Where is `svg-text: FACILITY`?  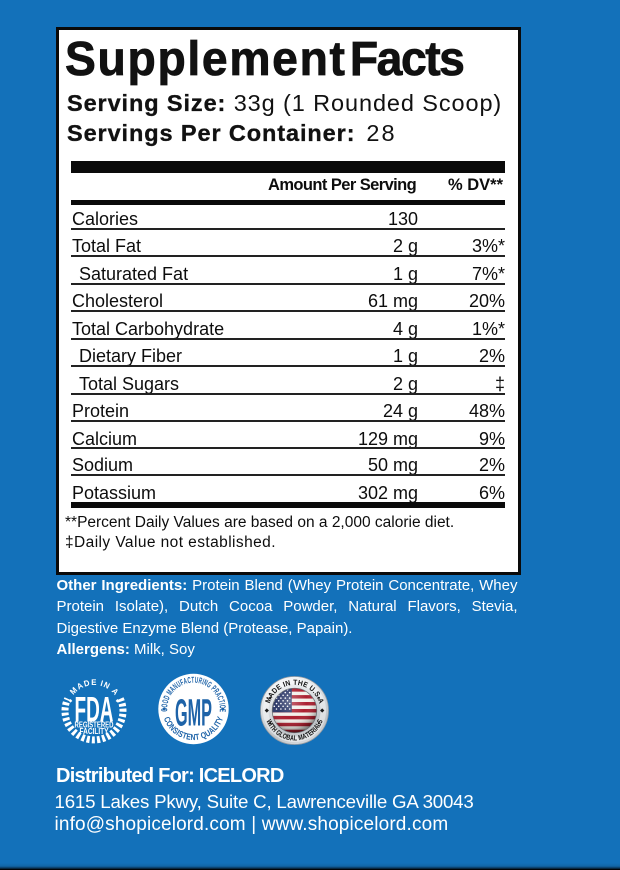
svg-text: FACILITY is located at coordinates (95, 731).